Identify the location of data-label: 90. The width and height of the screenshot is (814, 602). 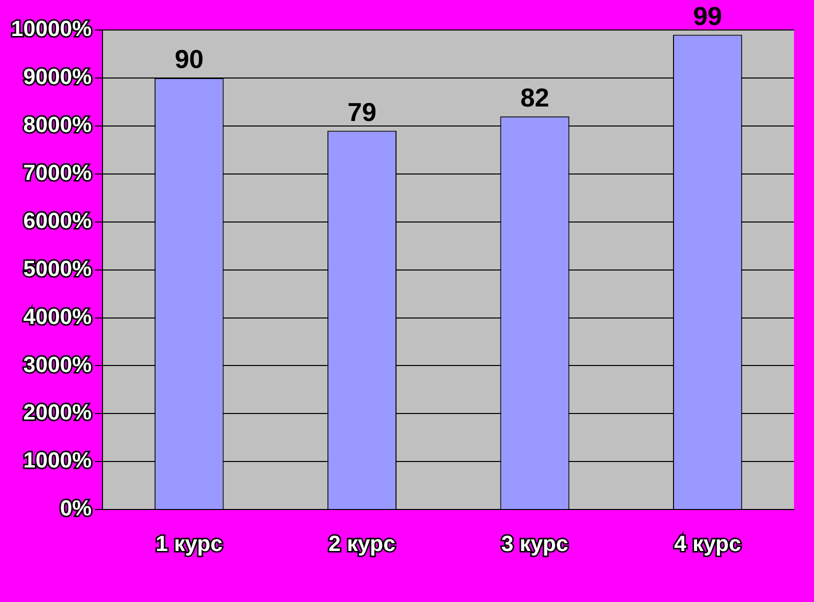
(189, 59).